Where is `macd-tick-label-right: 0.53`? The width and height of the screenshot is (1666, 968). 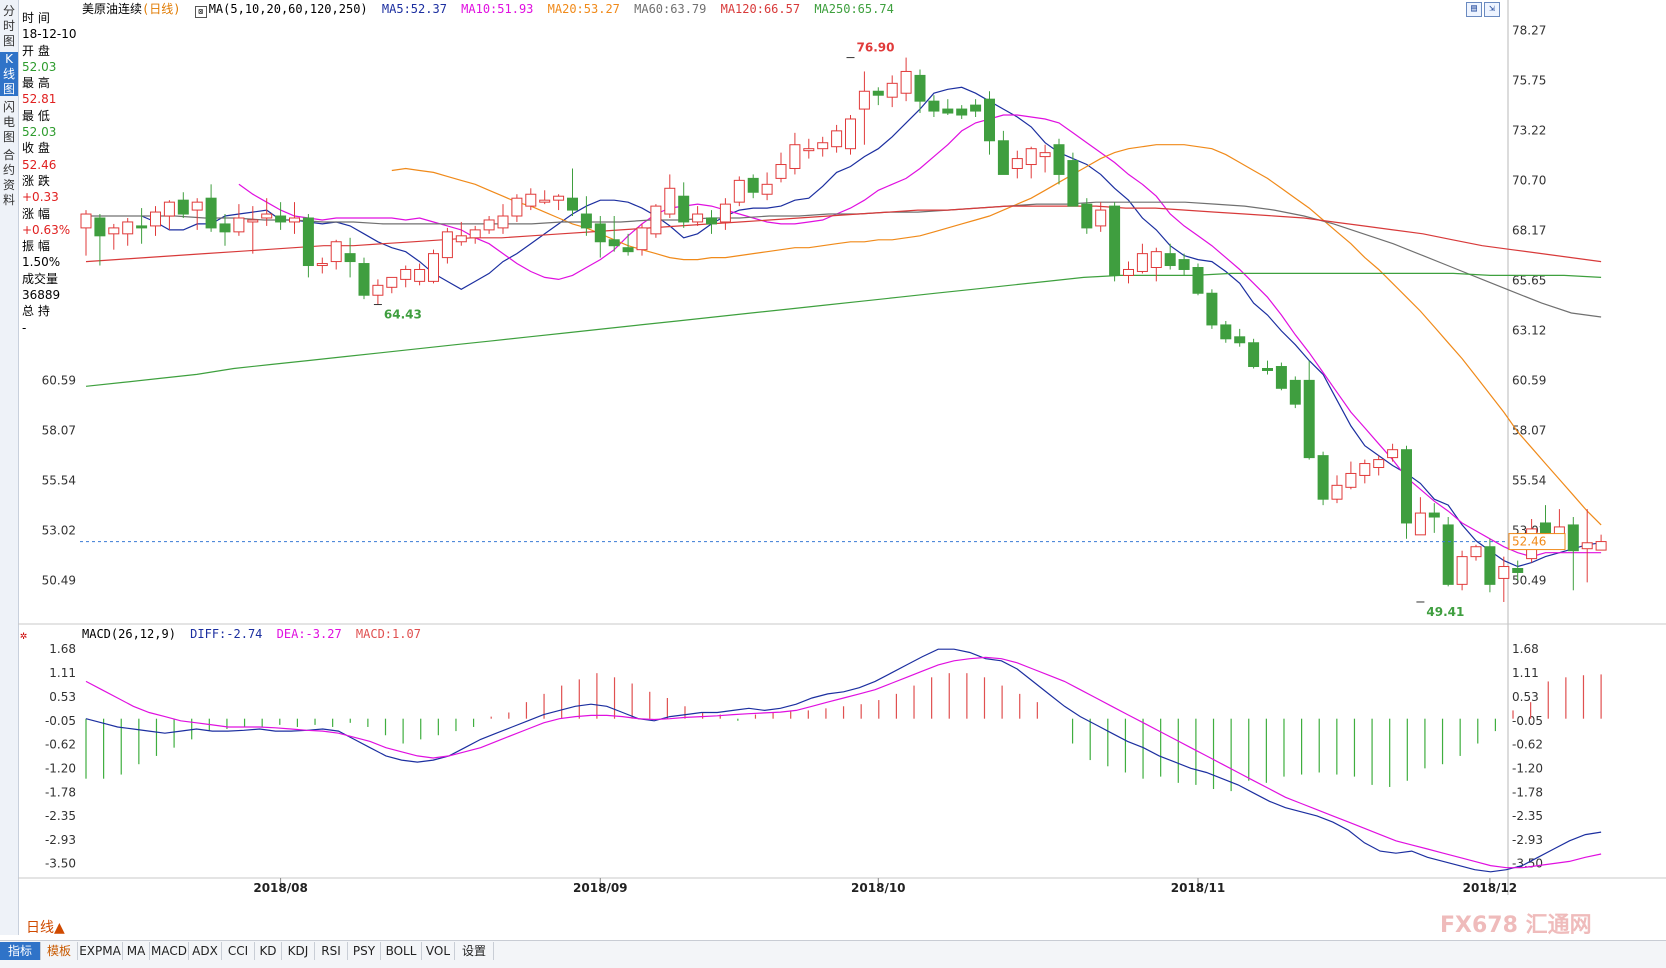
macd-tick-label-right: 0.53 is located at coordinates (1525, 697).